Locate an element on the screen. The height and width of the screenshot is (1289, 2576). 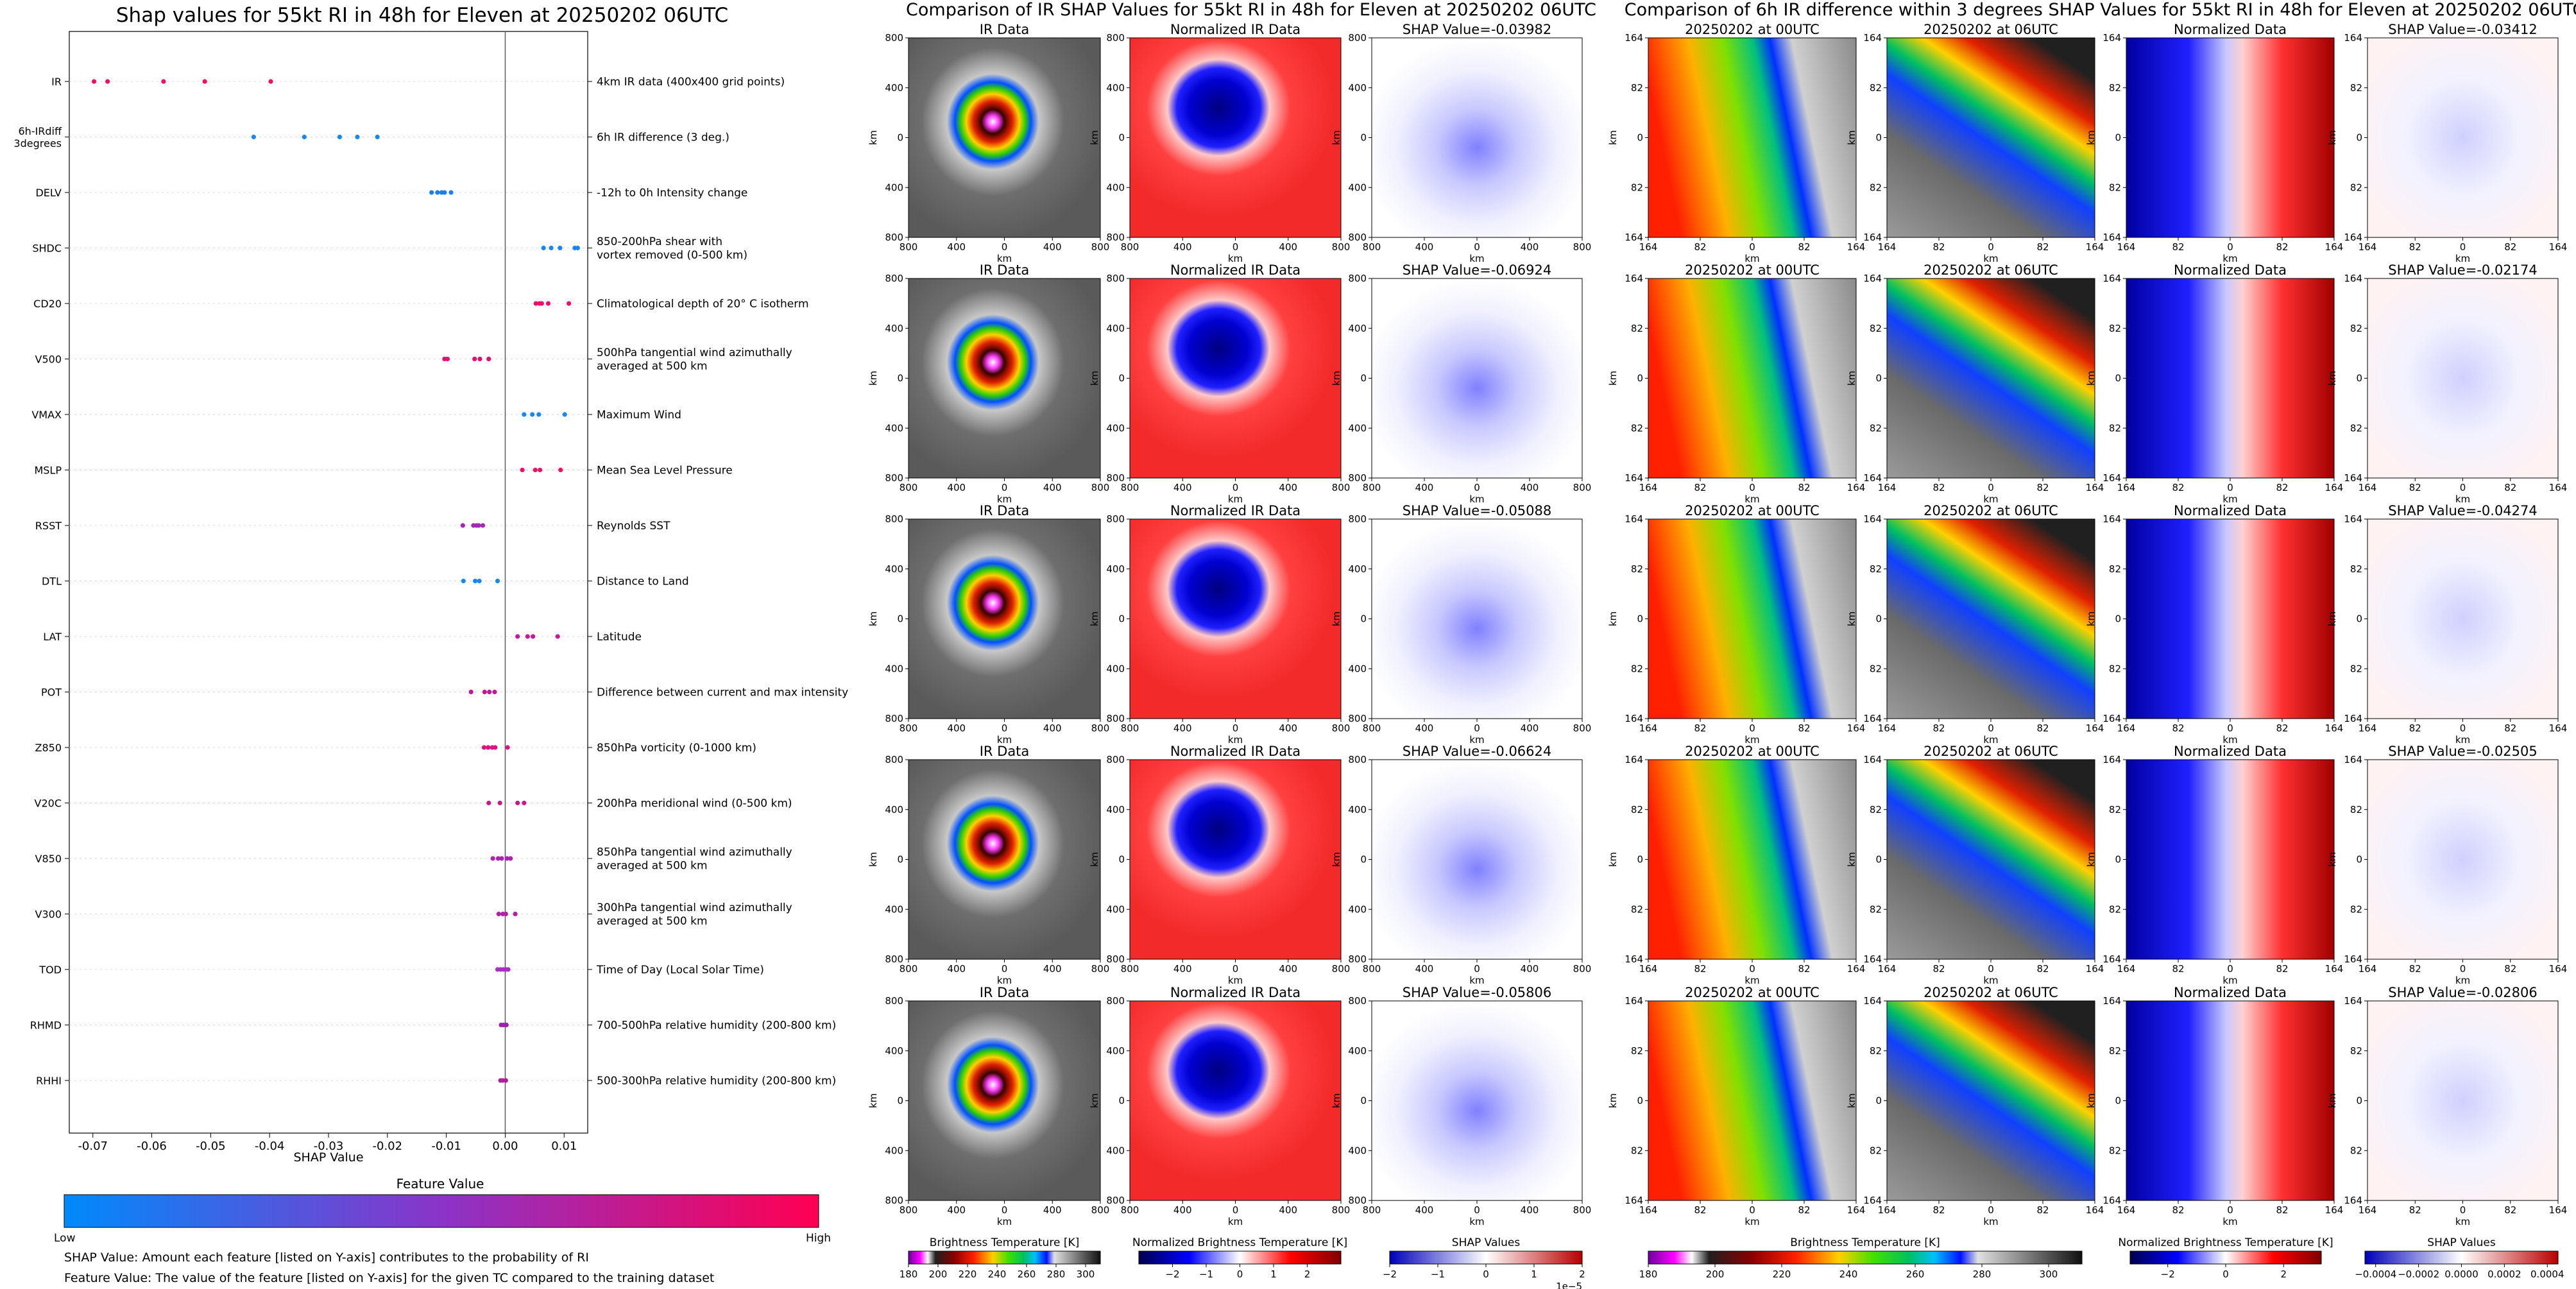
colorbar is located at coordinates (1005, 1258).